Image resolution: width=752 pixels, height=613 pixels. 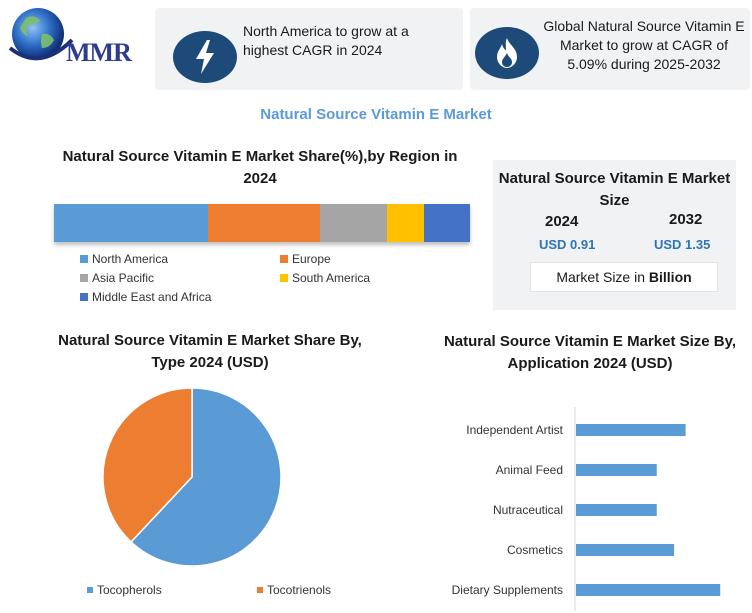 I want to click on legend-label: South America, so click(x=331, y=278).